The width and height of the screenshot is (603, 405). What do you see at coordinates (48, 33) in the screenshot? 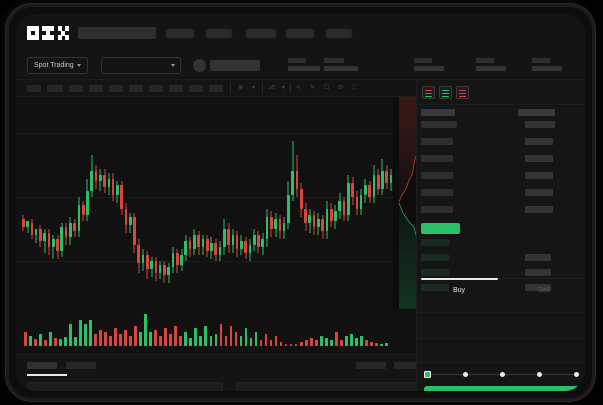
I see `okx-logo-icon` at bounding box center [48, 33].